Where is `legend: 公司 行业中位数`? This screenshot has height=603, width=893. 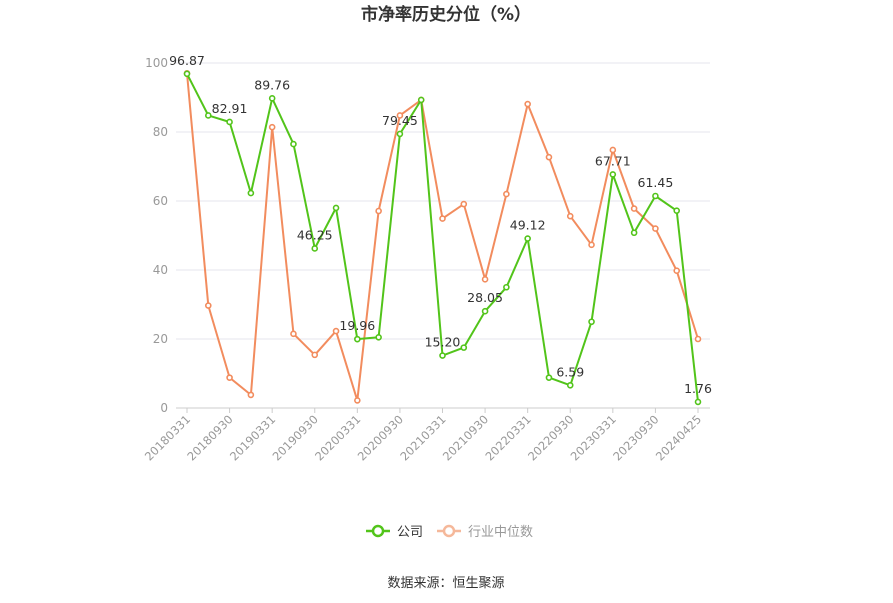
legend: 公司 行业中位数 is located at coordinates (449, 532).